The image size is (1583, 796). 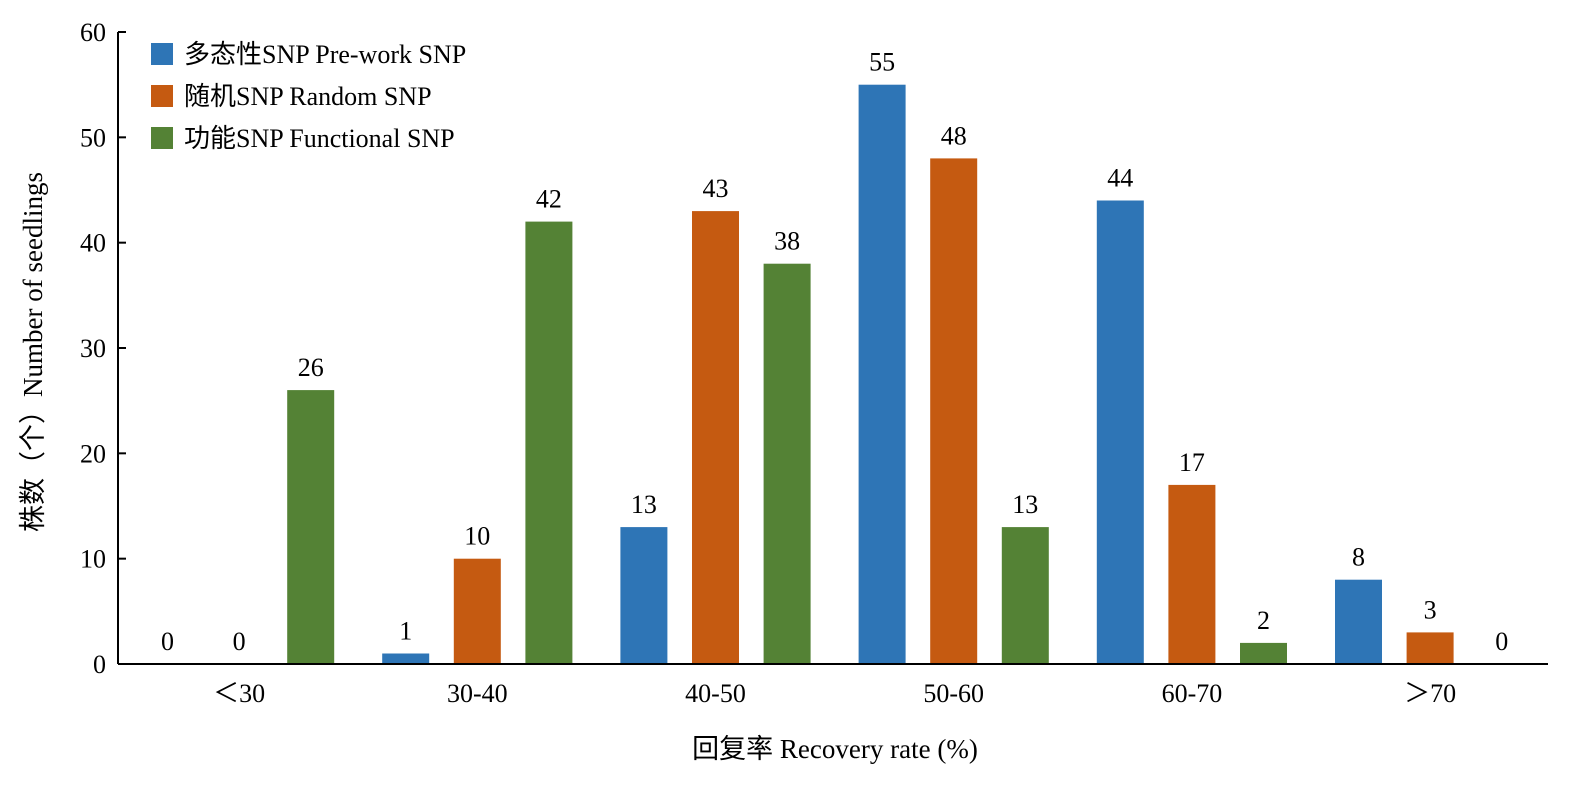 I want to click on y-axis-title: 株数（个）Number of seedlings, so click(x=33, y=352).